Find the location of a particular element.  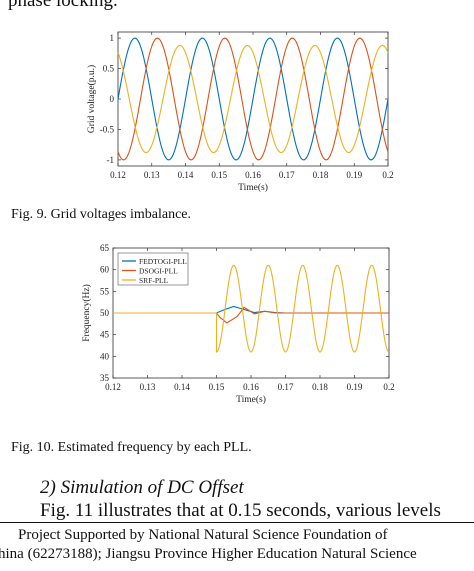

subsection-heading: 2) Simulation of DC Offset is located at coordinates (142, 488).